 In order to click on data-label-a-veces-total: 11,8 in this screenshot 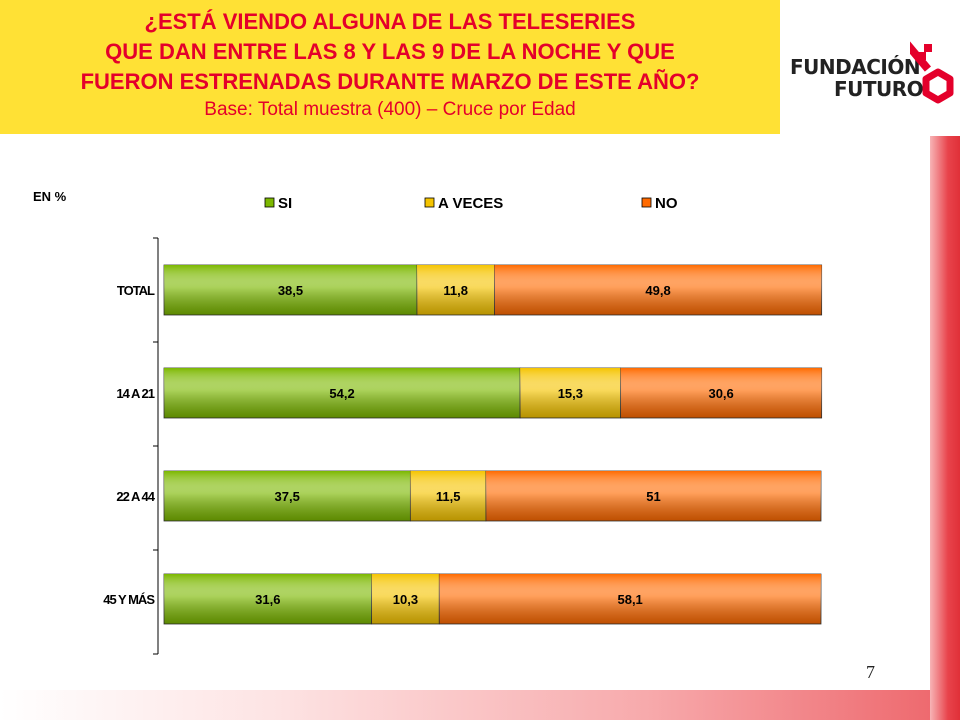, I will do `click(455, 290)`.